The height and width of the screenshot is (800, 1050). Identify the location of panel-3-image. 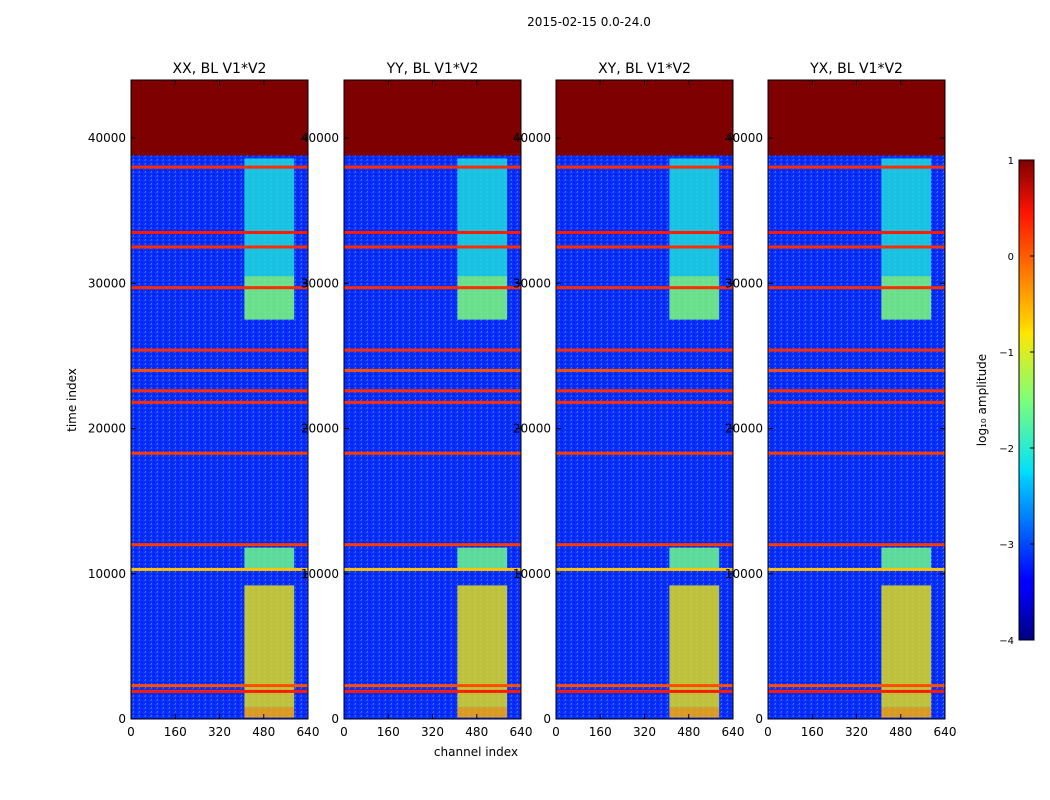
(856, 399).